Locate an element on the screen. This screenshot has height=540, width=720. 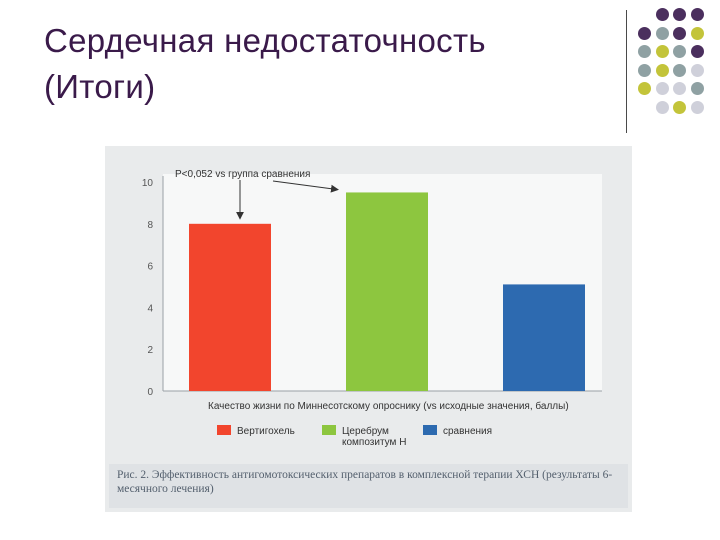
caption-band is located at coordinates (368, 486).